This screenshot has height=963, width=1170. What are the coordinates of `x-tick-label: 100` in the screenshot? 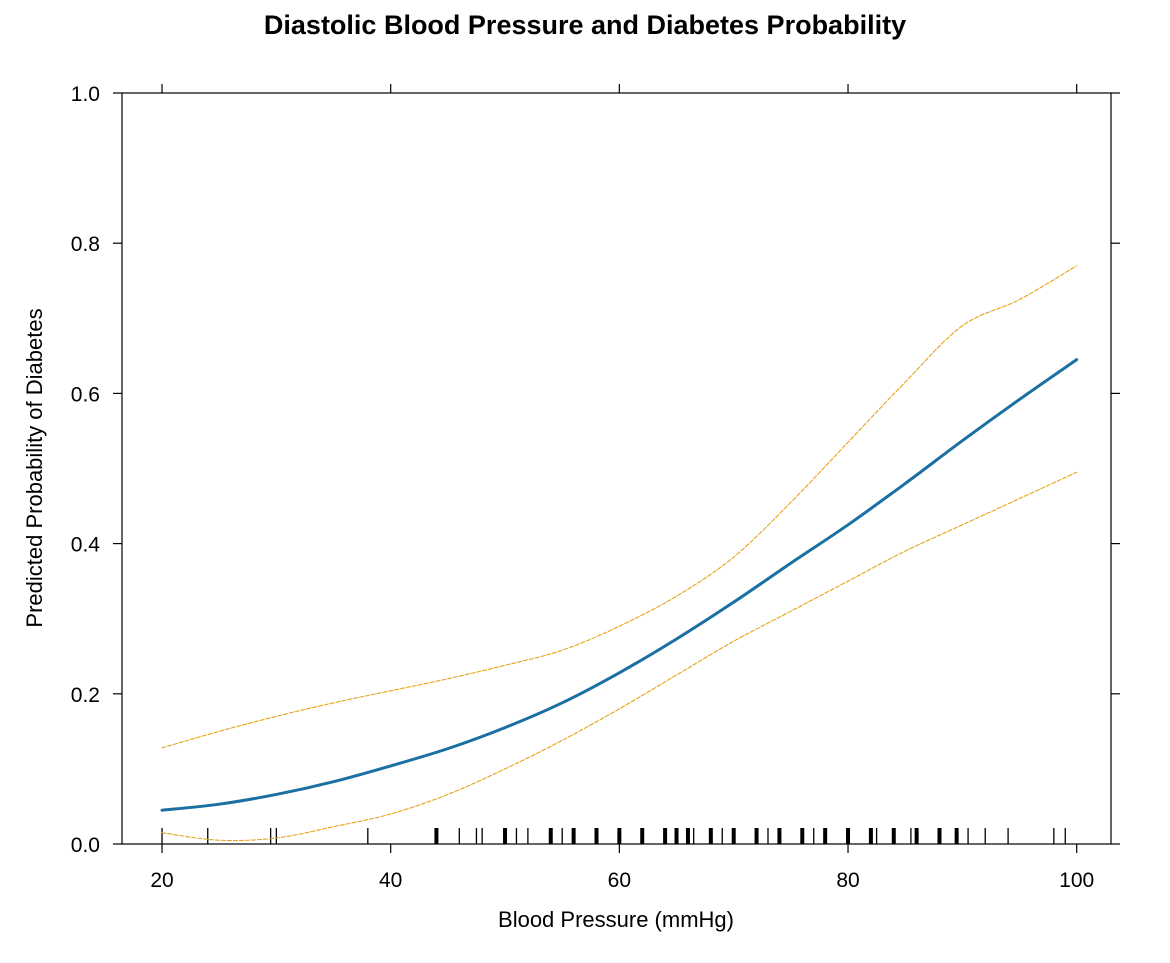 It's located at (1076, 880).